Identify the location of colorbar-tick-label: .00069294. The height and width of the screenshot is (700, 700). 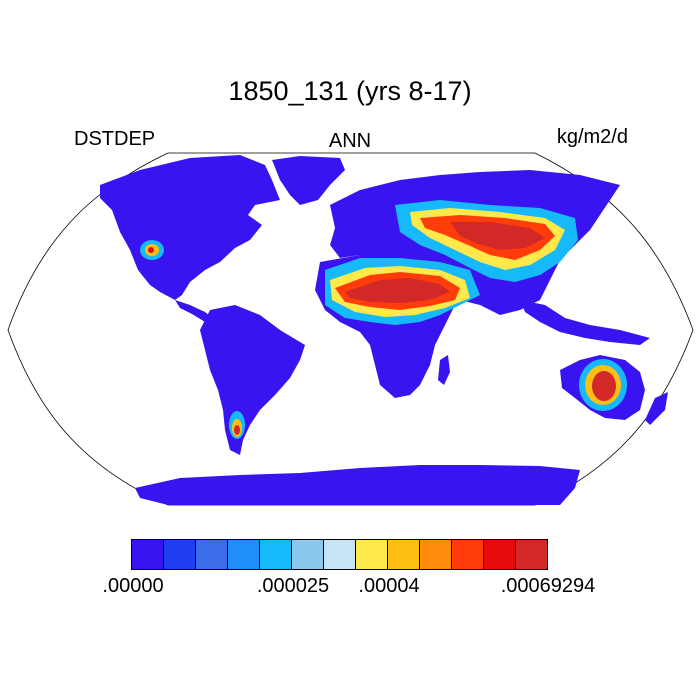
(548, 586).